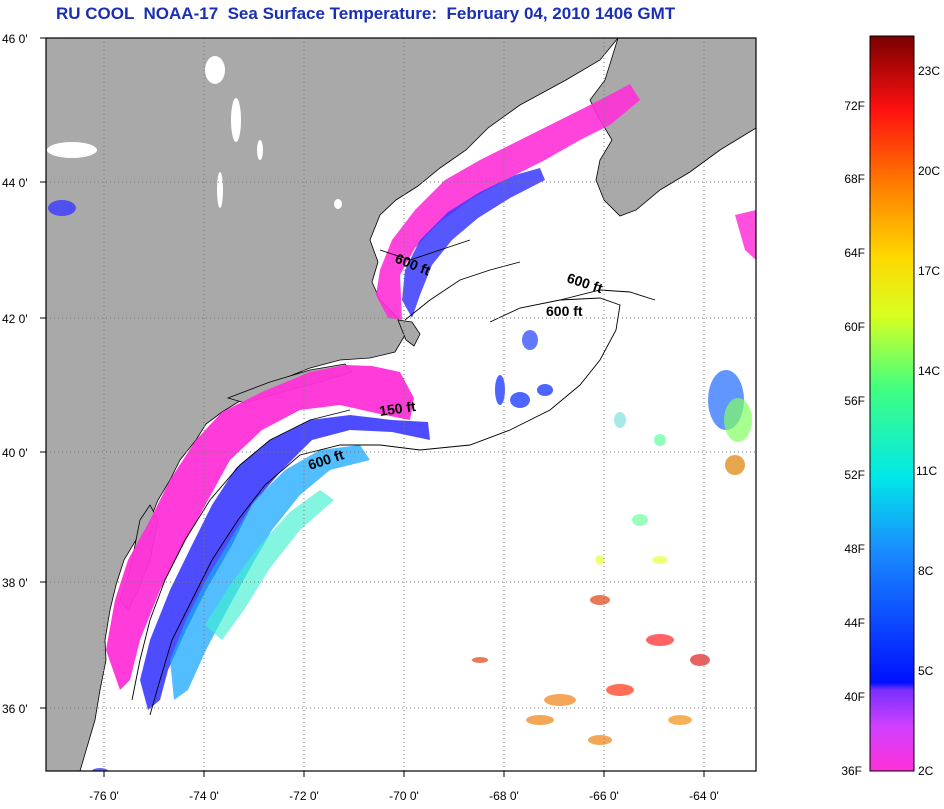 The width and height of the screenshot is (944, 809). Describe the element at coordinates (564, 311) in the screenshot. I see `contour-label: 600 ft` at that location.